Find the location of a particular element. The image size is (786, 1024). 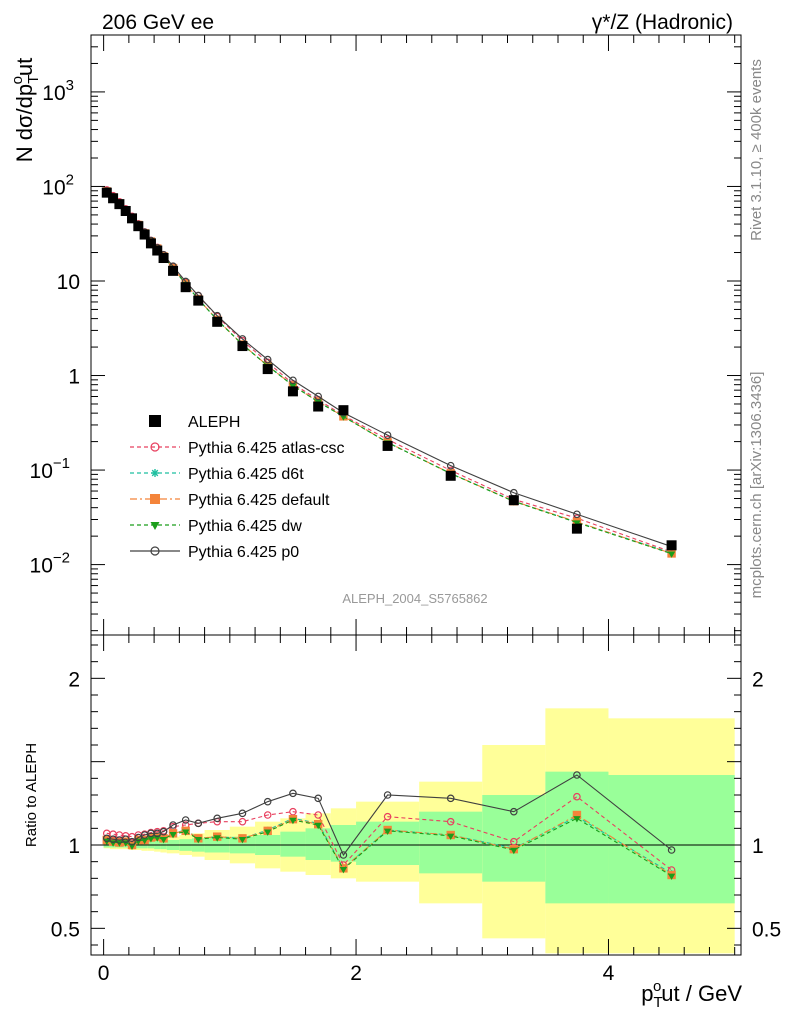

header-left: 206 GeV ee is located at coordinates (158, 22).